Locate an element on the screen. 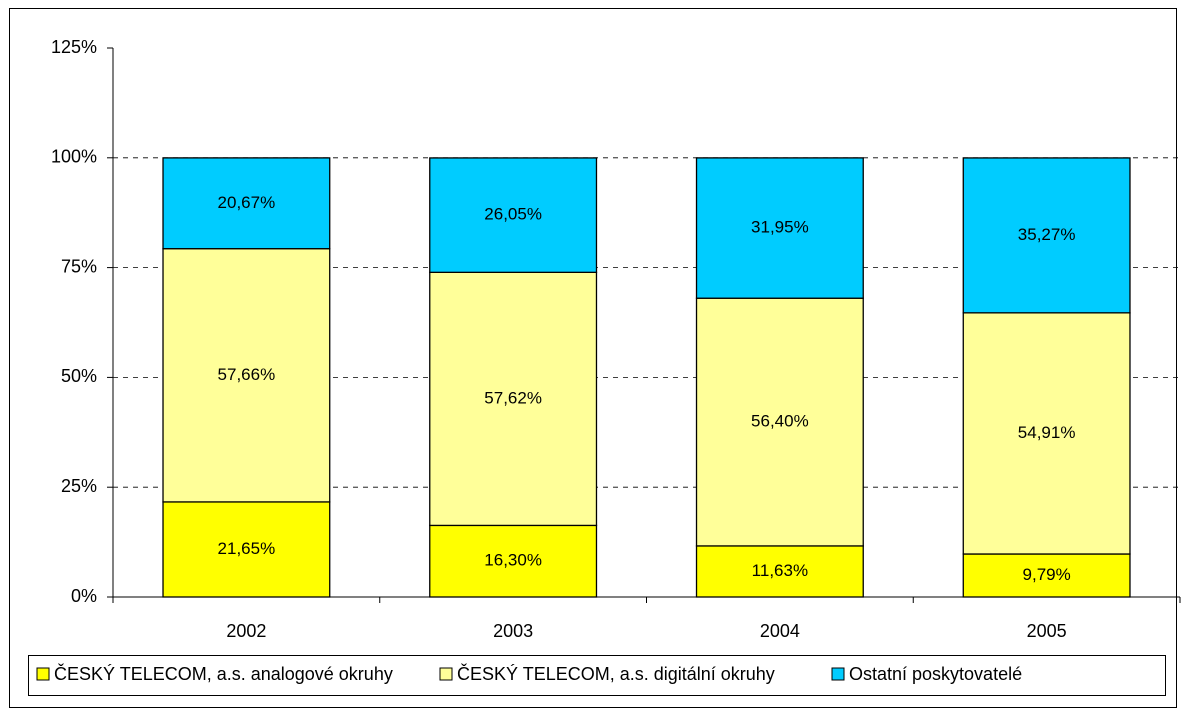  y-tick-label: 0% is located at coordinates (84, 596).